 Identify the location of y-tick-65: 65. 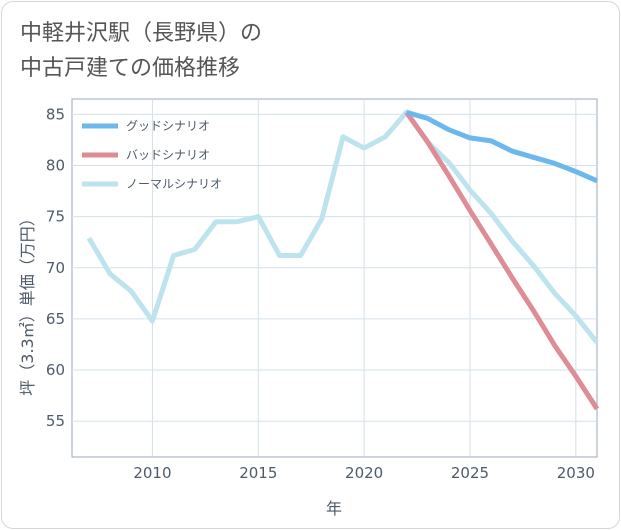
(55, 319).